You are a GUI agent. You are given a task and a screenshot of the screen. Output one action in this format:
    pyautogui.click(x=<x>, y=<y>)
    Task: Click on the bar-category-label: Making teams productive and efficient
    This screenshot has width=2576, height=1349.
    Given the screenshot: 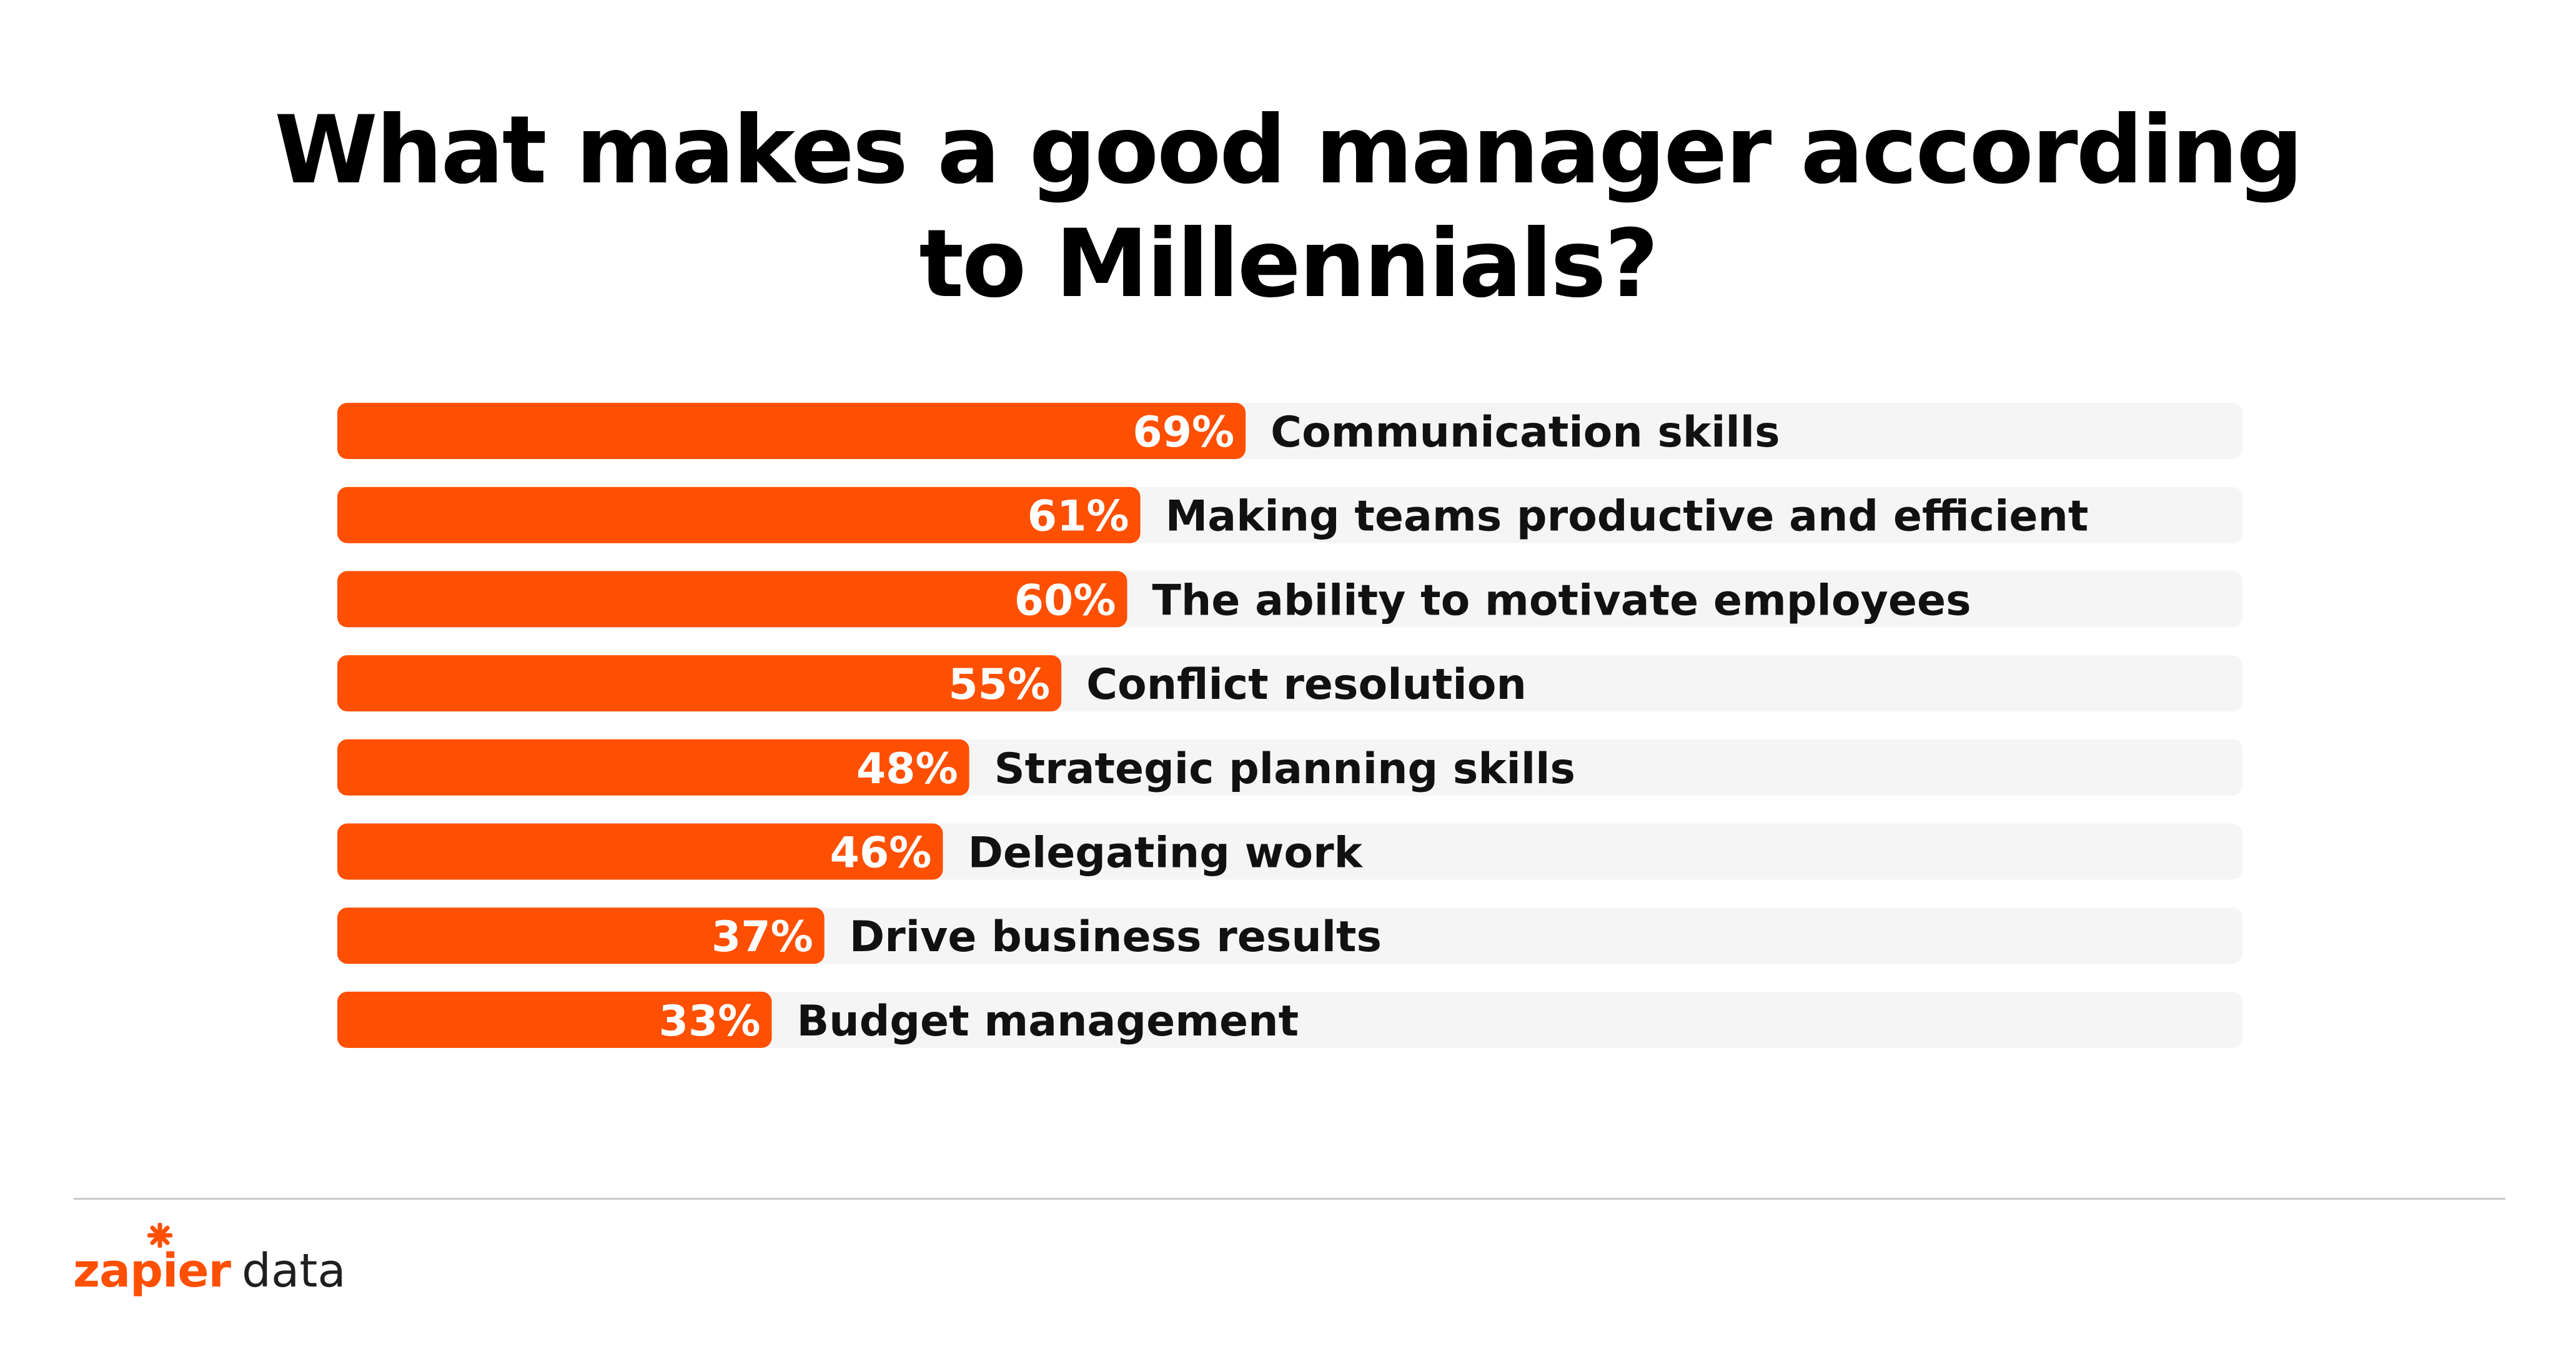 What is the action you would take?
    pyautogui.click(x=1627, y=516)
    